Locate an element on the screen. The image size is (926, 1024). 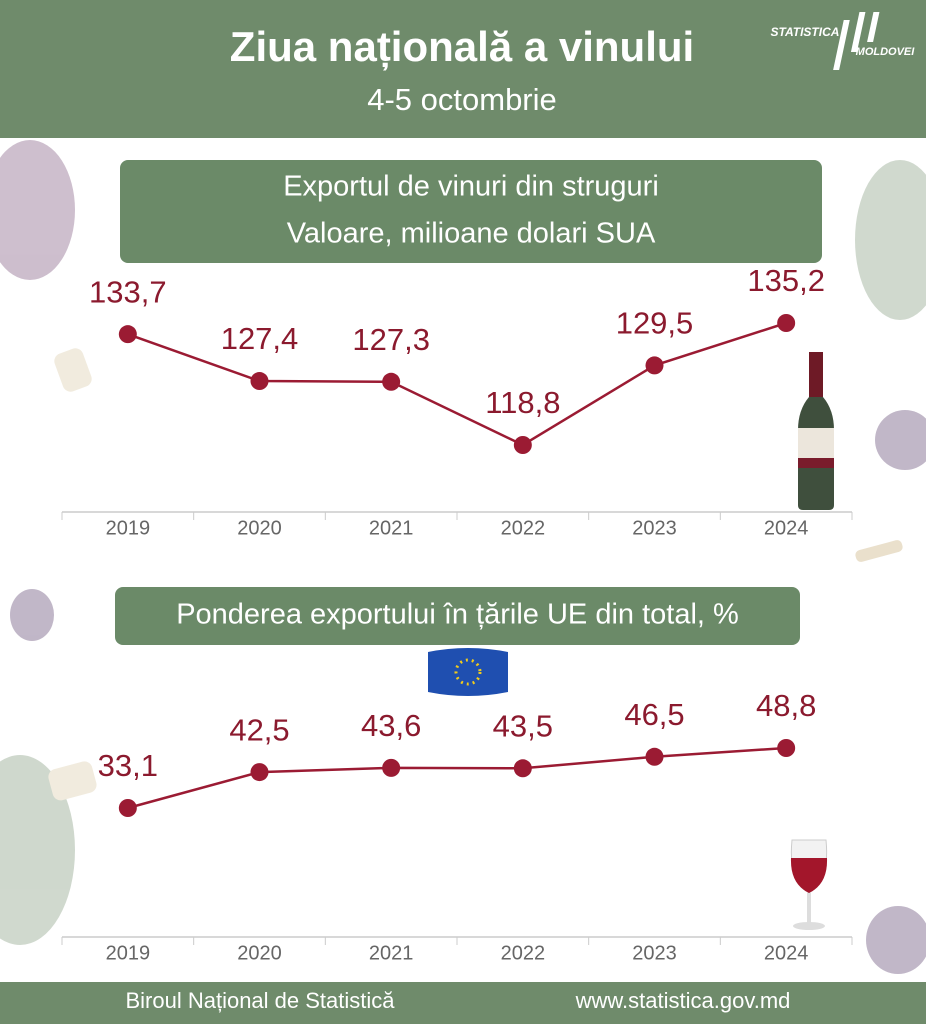
data-label: 129,5 is located at coordinates (655, 323).